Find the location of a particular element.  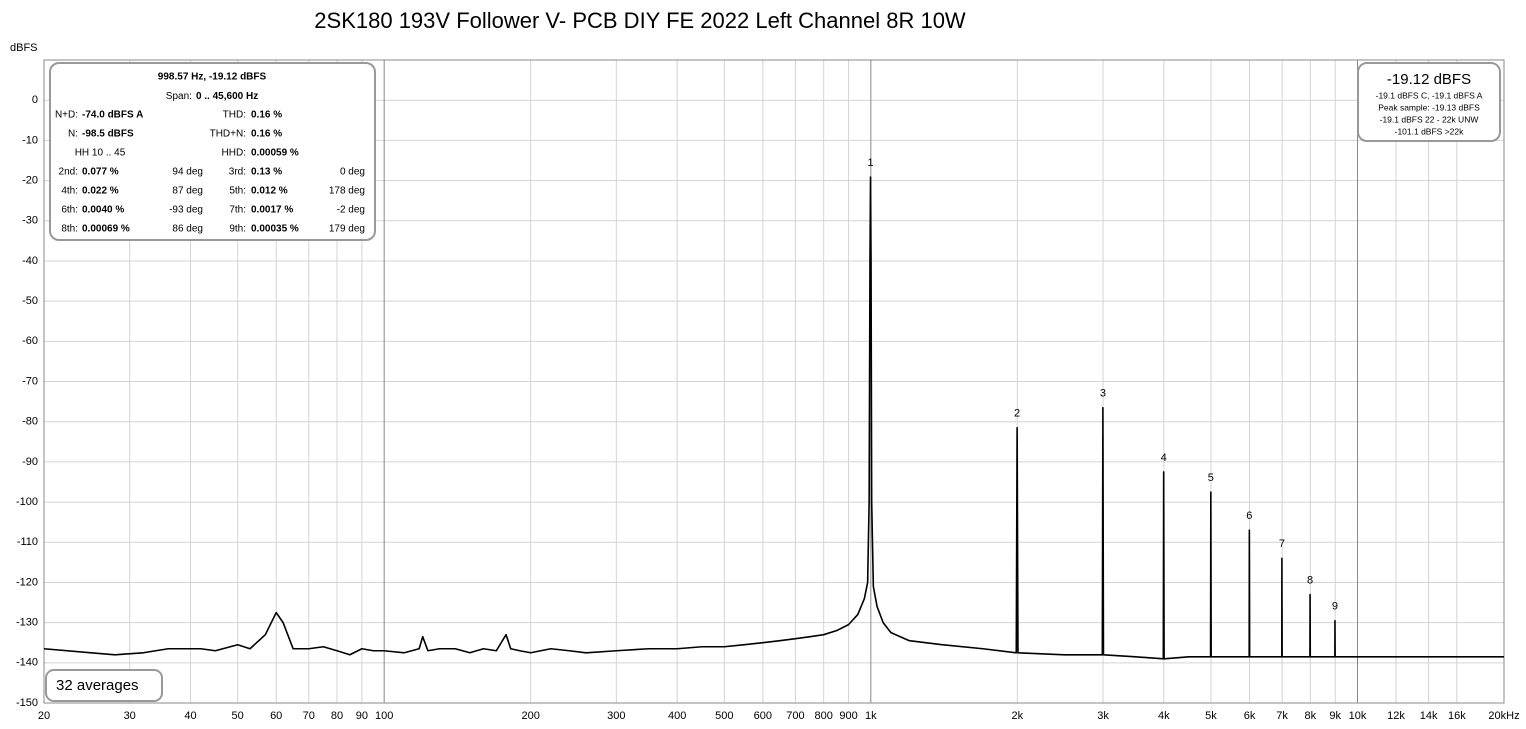

x-tick-label: 7k is located at coordinates (1282, 716).